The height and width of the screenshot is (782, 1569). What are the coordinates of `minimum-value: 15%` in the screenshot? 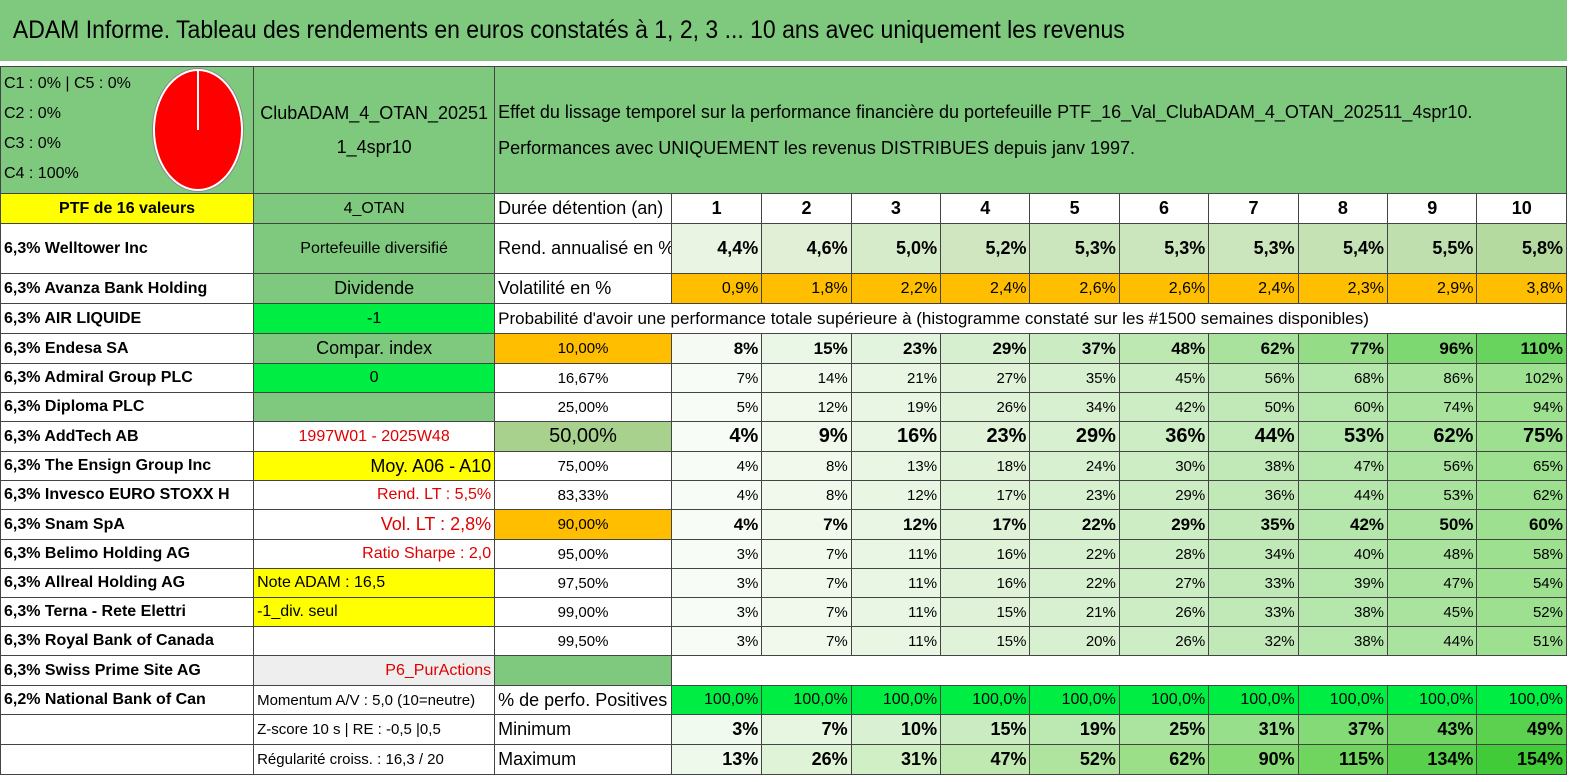 It's located at (985, 729).